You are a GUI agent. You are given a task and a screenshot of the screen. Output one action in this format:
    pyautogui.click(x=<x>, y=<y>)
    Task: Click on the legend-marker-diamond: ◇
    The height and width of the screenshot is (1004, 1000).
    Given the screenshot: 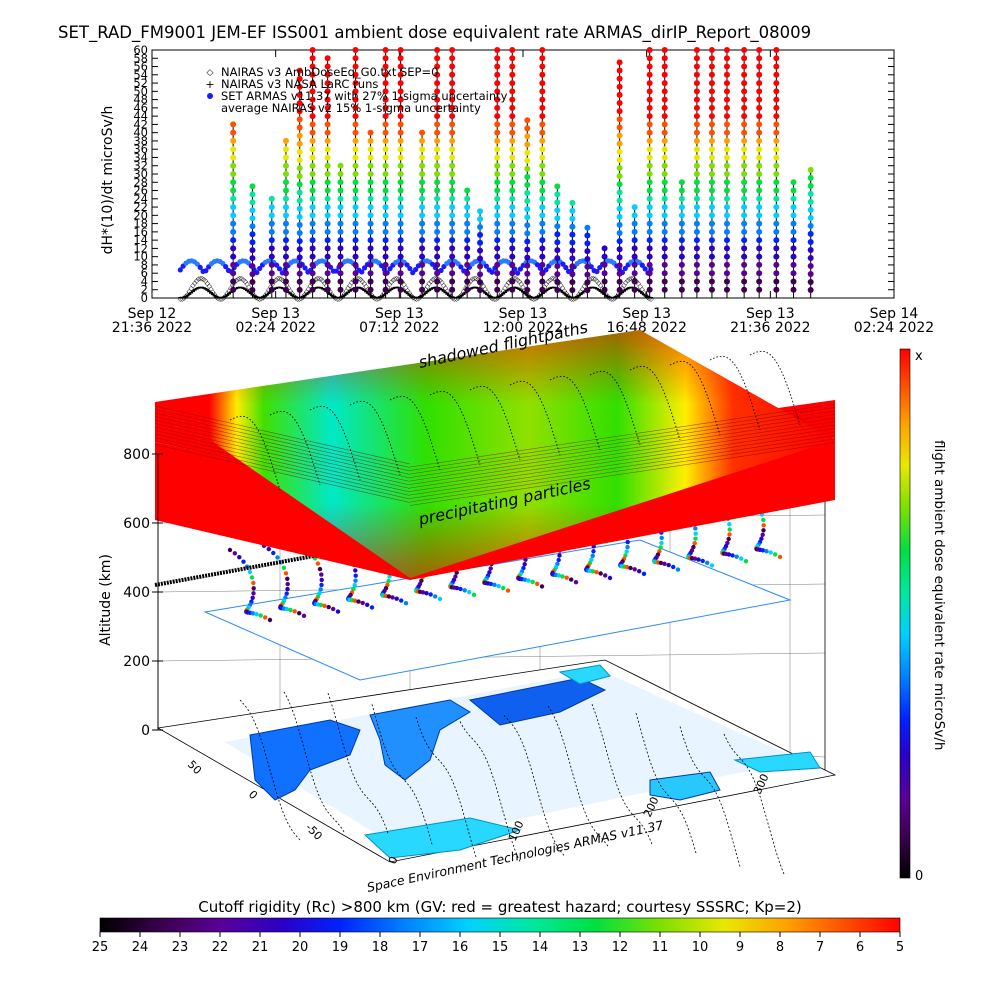 What is the action you would take?
    pyautogui.click(x=210, y=73)
    